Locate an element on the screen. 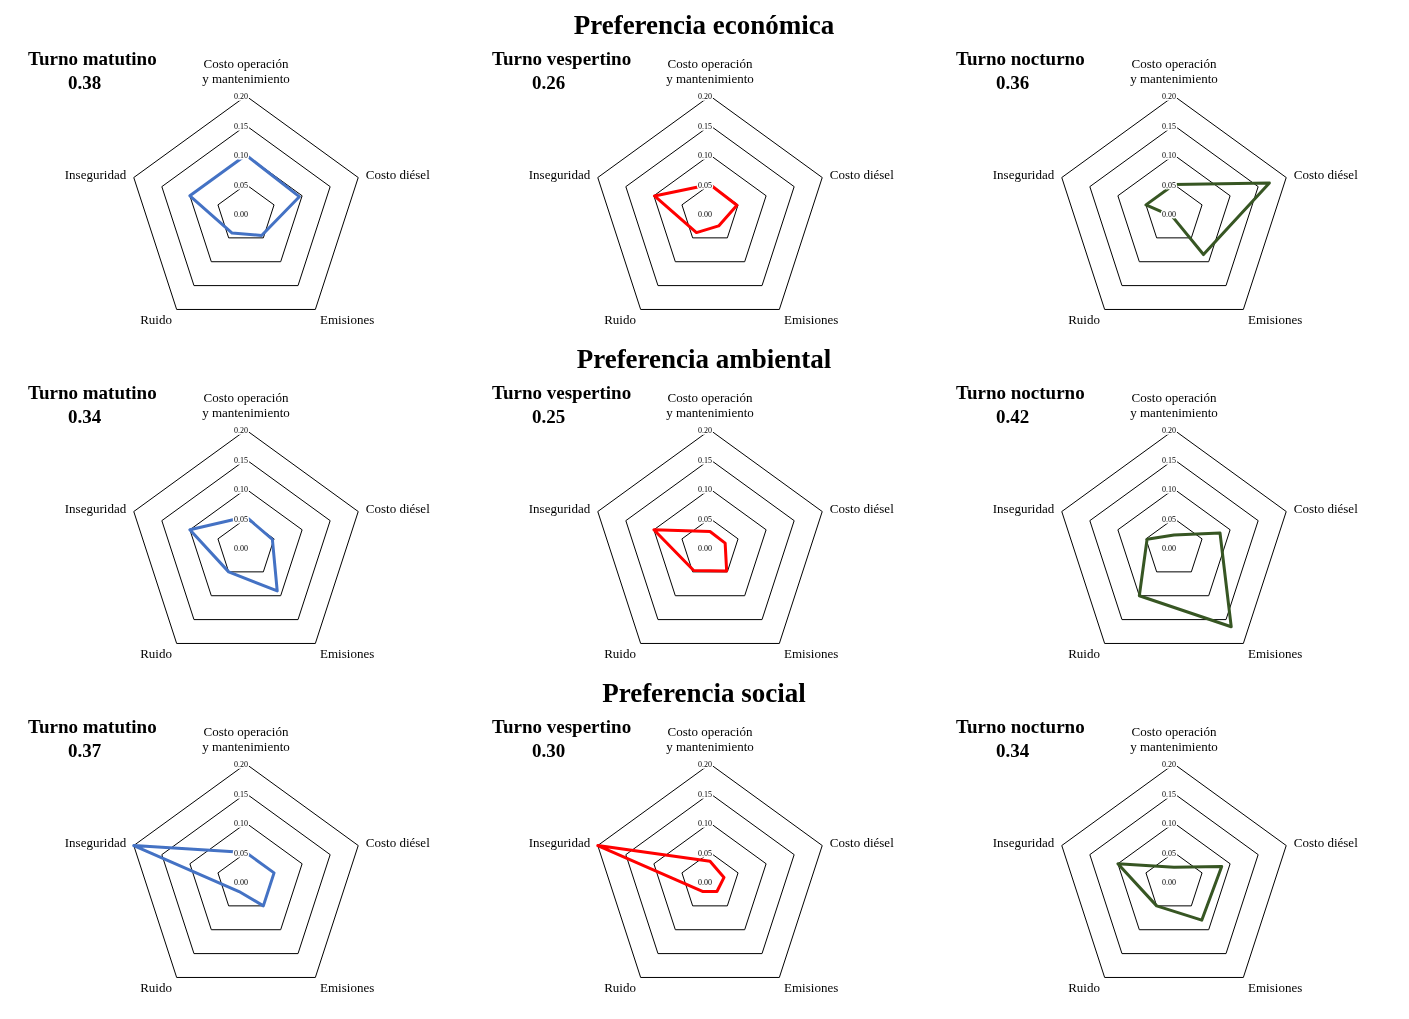  chart-title: Preferencia social is located at coordinates (704, 693).